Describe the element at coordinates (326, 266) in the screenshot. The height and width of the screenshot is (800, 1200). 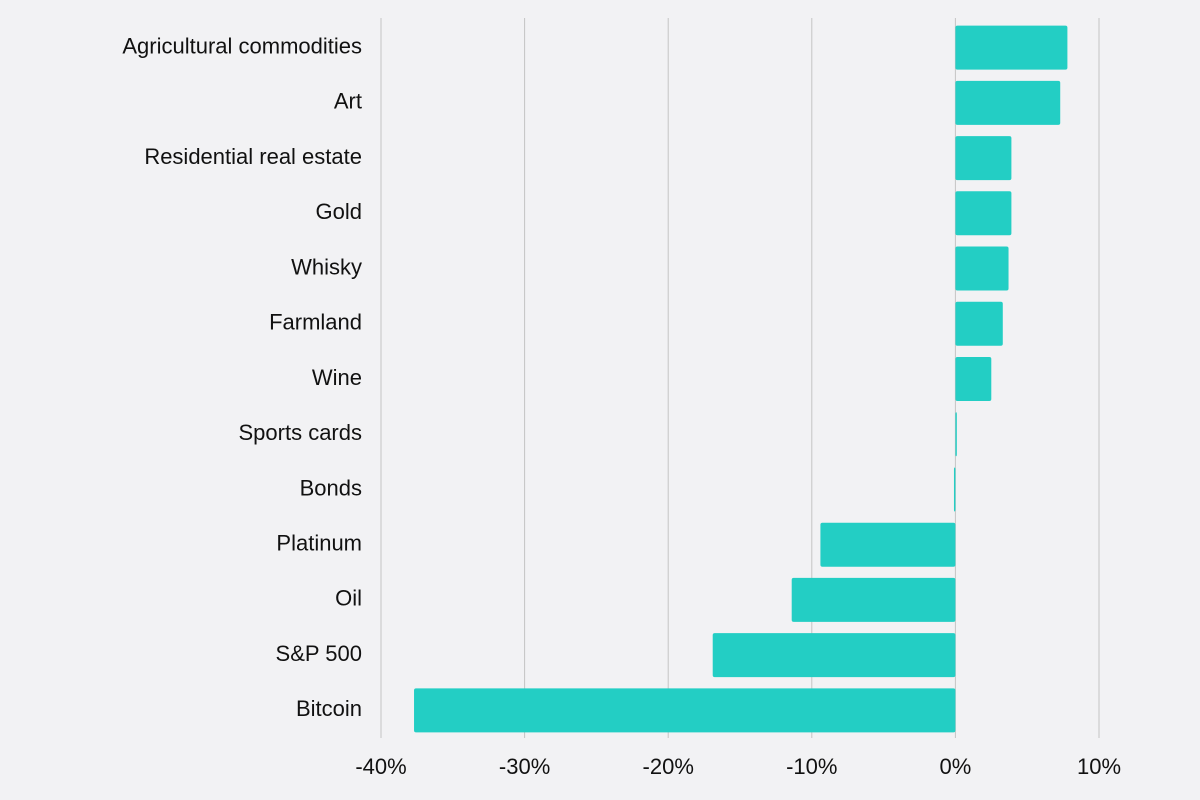
I see `y-tick-label: Whisky` at that location.